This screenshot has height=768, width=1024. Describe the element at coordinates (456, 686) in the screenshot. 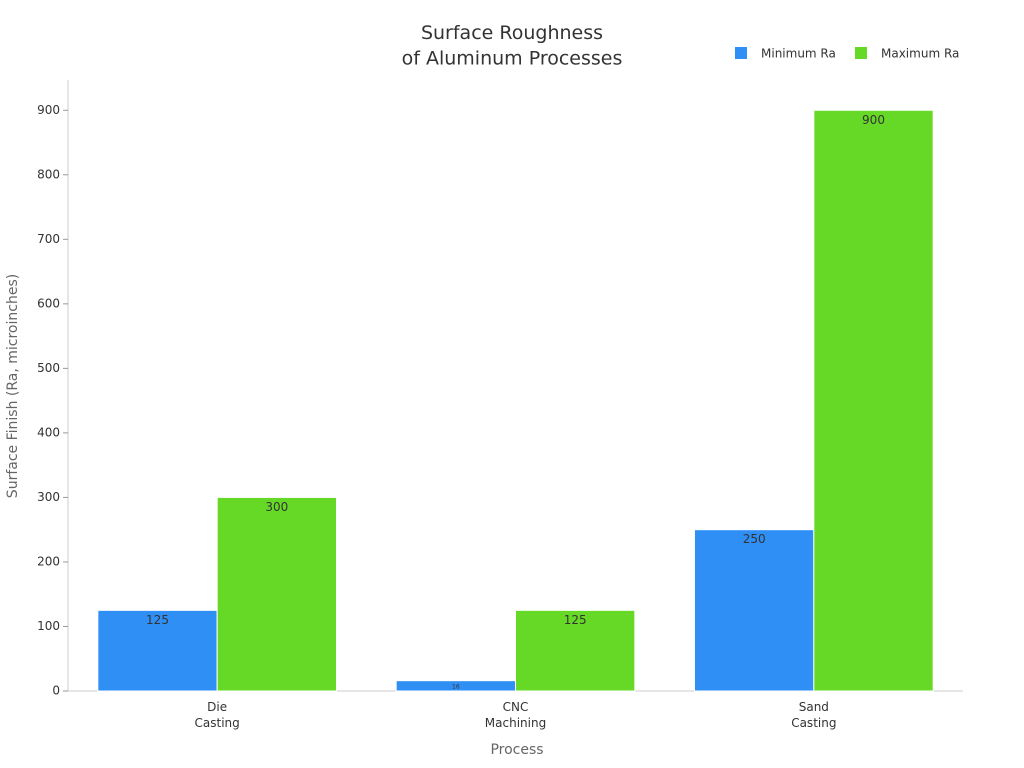

I see `value-label: 16` at that location.